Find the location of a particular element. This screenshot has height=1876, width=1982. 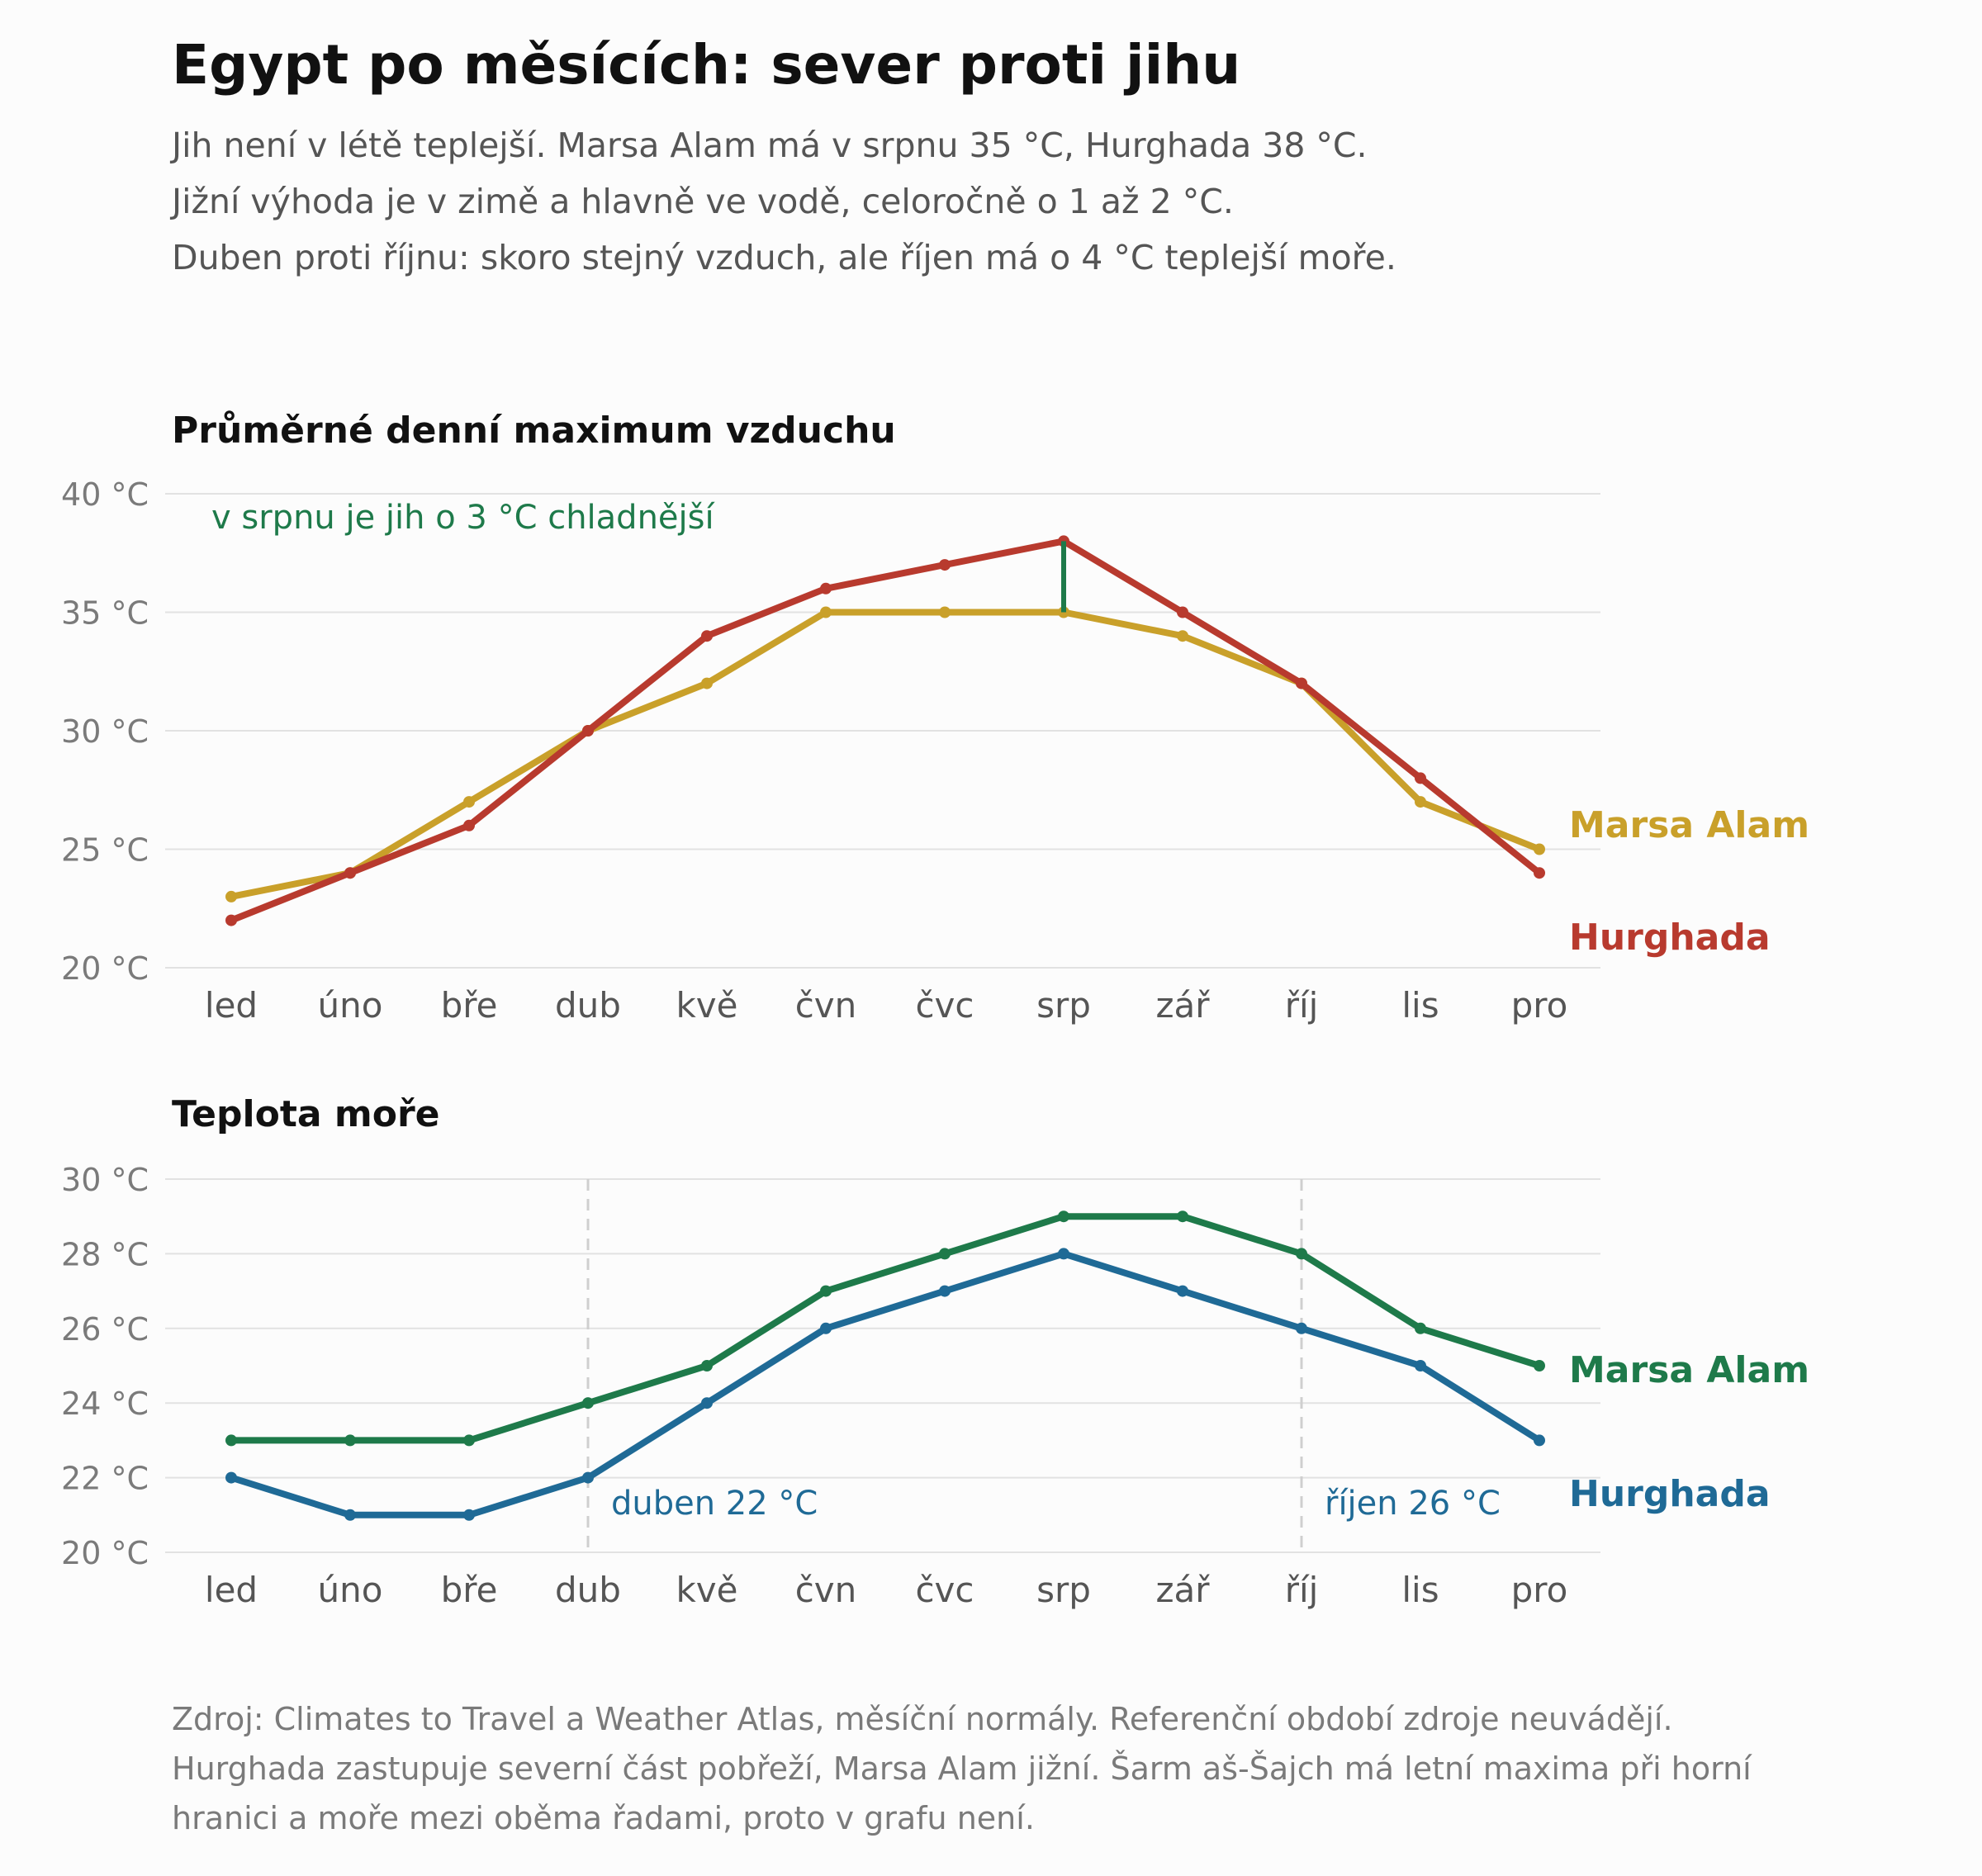

sea-xtick-label: čvn is located at coordinates (826, 1590).